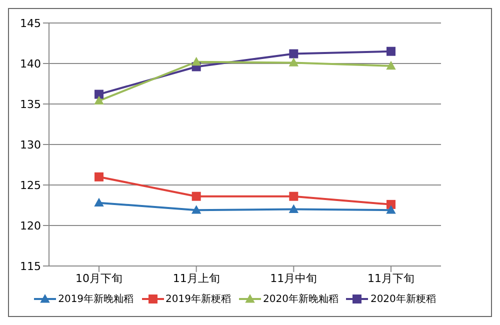  I want to click on y-tick-label: 120, so click(30, 225).